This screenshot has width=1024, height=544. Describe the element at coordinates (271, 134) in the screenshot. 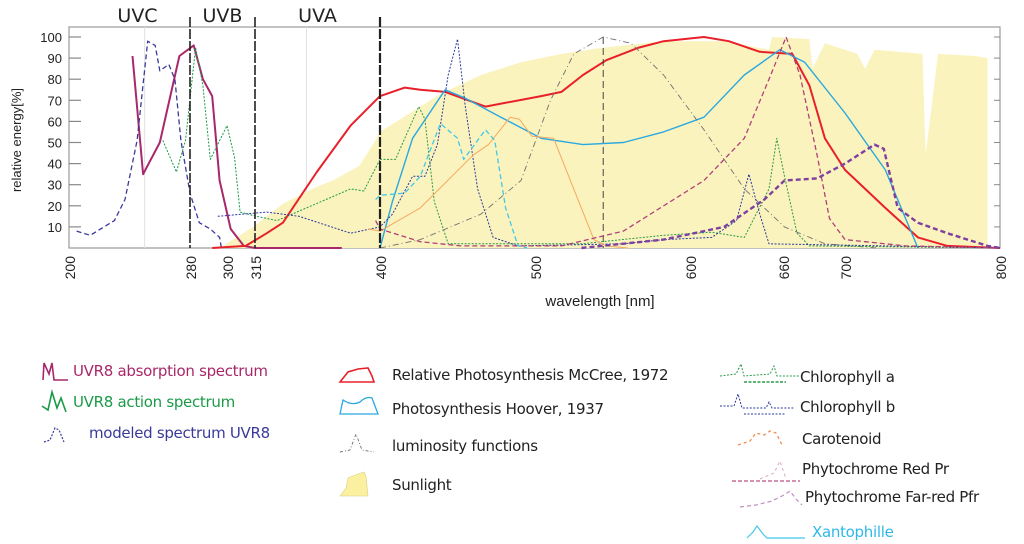

I see `series-uvr8-action-spectrum` at that location.